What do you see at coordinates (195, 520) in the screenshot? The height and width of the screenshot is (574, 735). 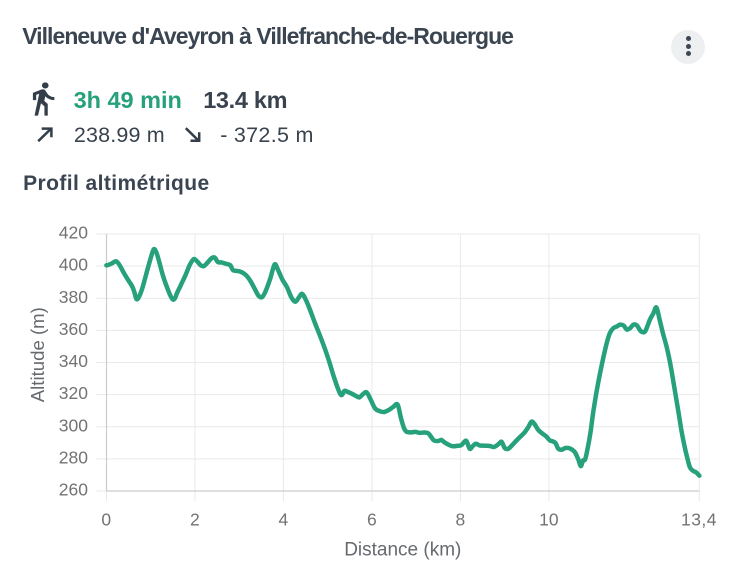 I see `svg-text: 2` at bounding box center [195, 520].